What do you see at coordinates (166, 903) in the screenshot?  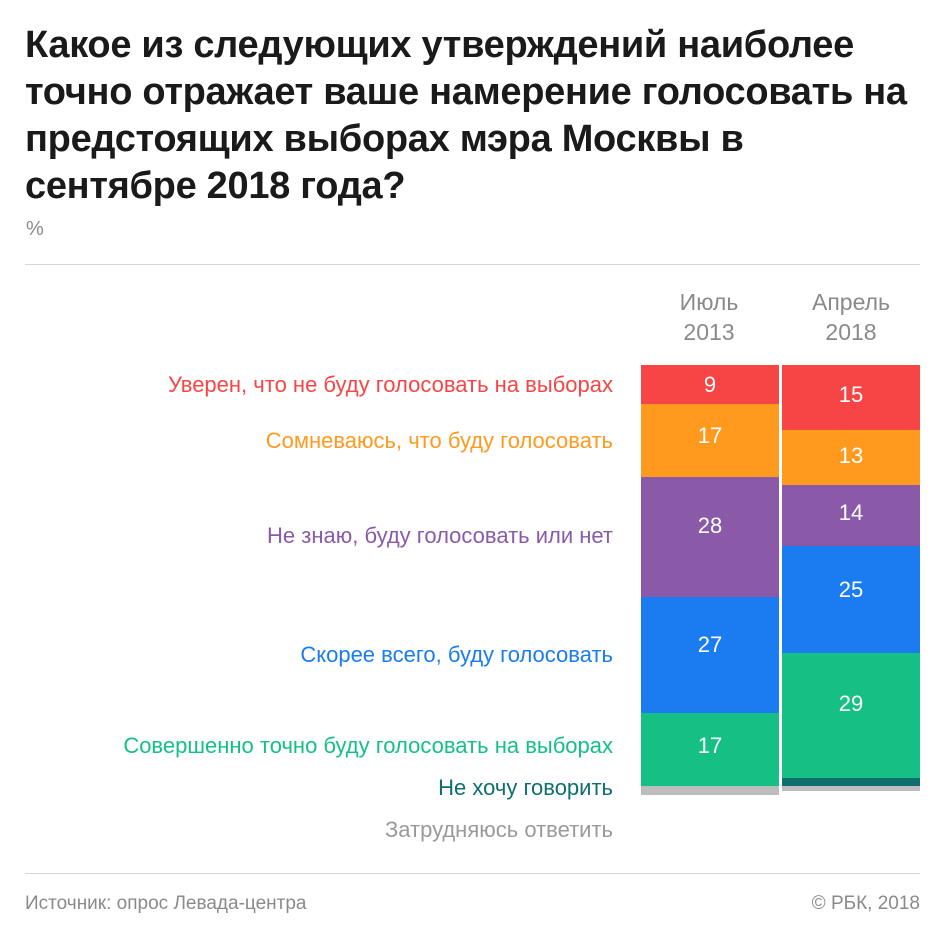 I see `source-note: Источник: опрос Левада-центра` at bounding box center [166, 903].